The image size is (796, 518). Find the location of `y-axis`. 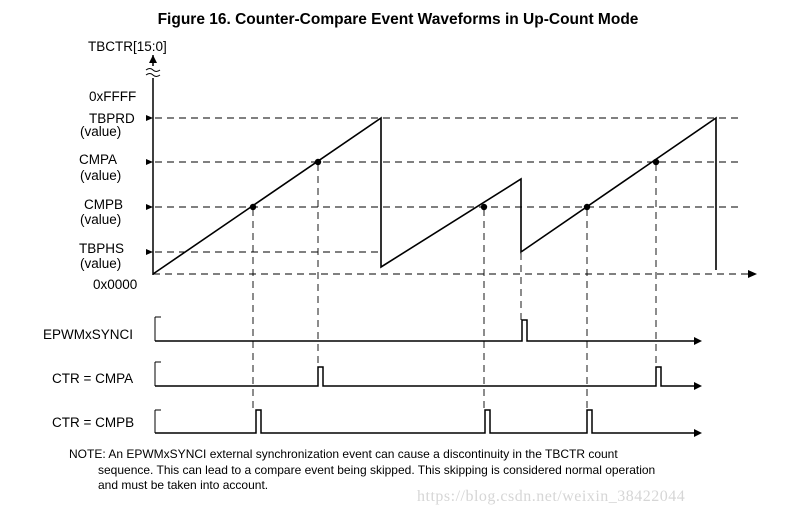

y-axis is located at coordinates (153, 165).